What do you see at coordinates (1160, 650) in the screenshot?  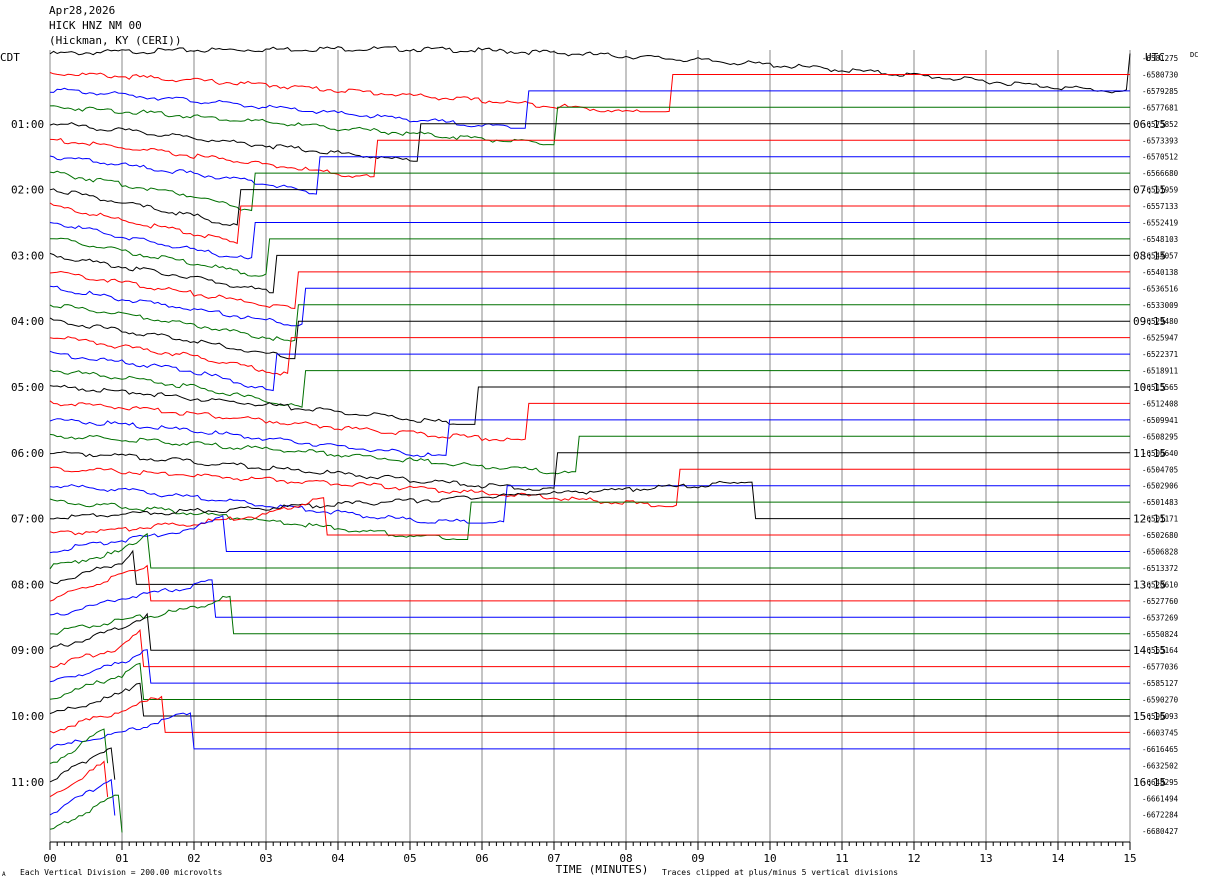 I see `dc-offset-label: -6565164` at bounding box center [1160, 650].